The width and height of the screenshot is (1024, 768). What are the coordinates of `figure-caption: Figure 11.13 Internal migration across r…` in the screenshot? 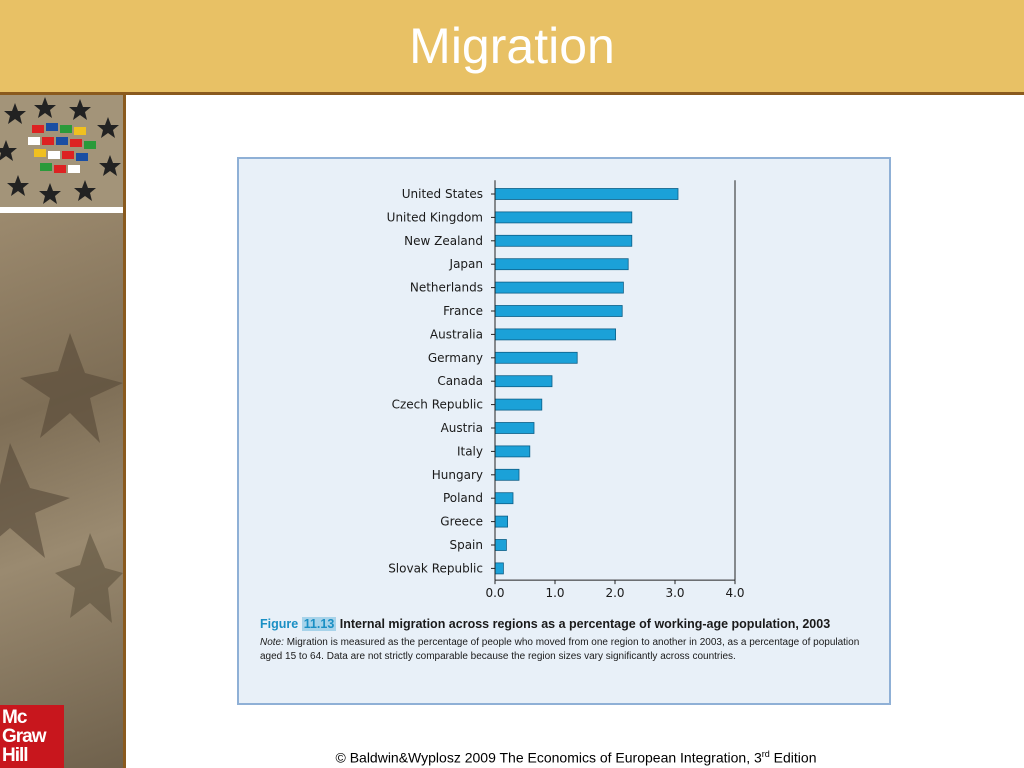 It's located at (565, 640).